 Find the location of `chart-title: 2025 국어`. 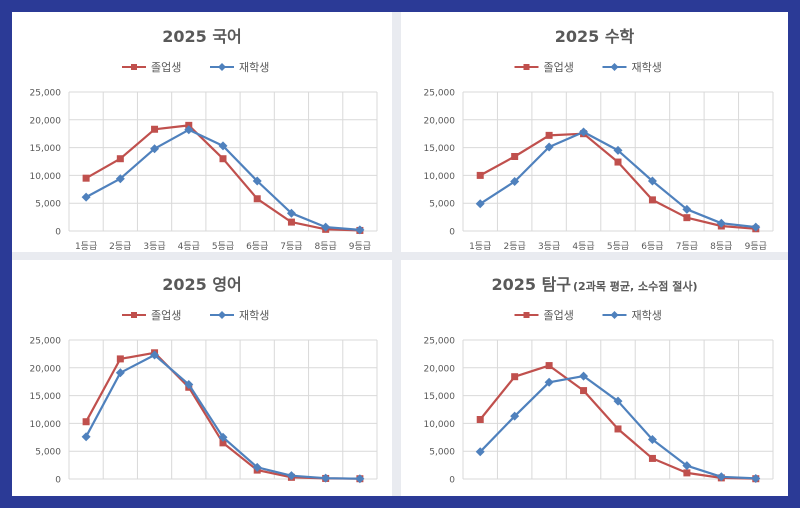

chart-title: 2025 국어 is located at coordinates (202, 36).